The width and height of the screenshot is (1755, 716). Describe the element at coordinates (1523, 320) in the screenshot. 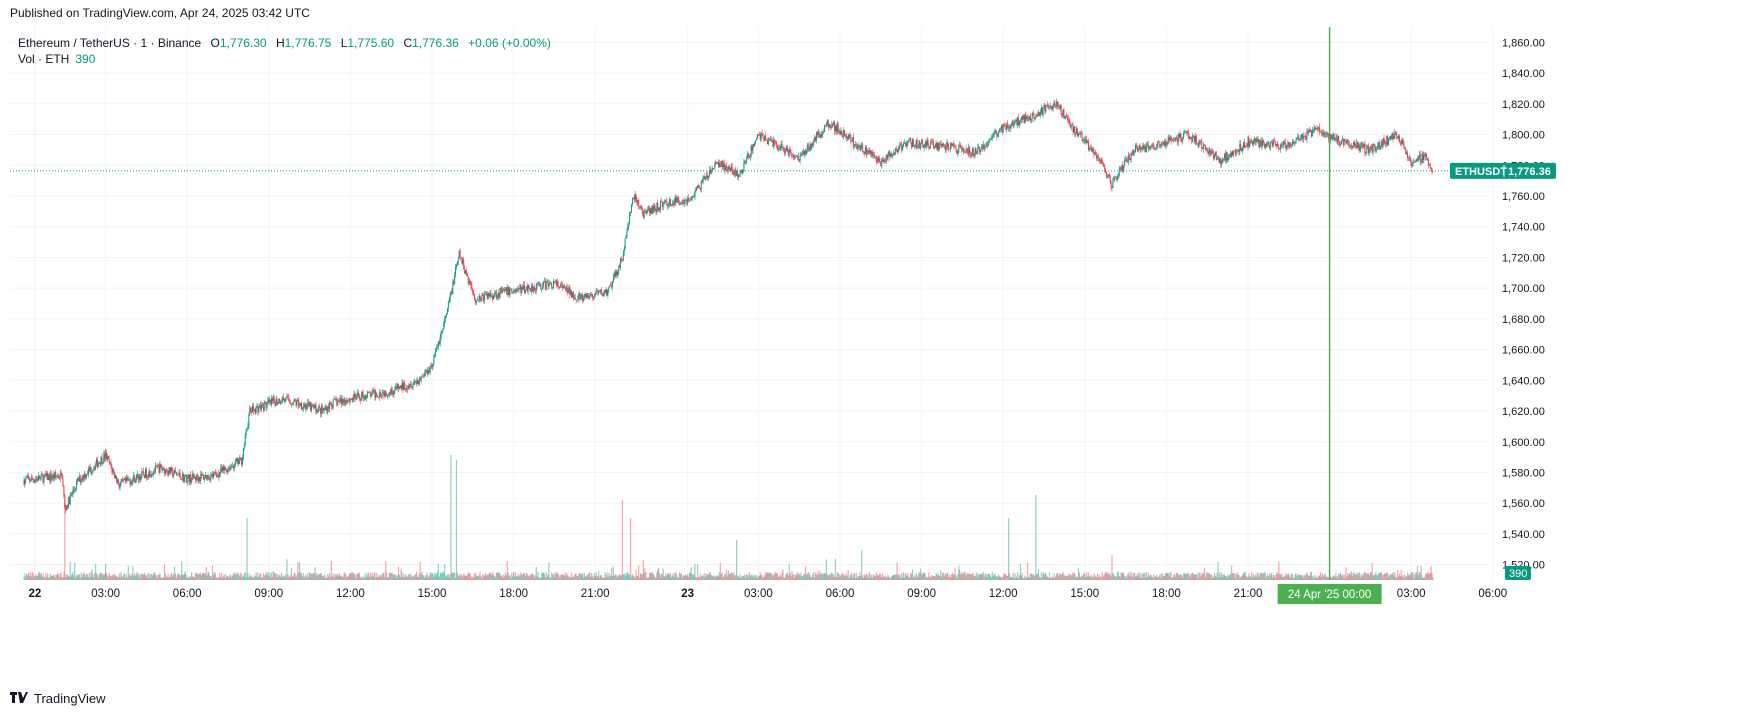

I see `price-tick-label: 1,680.00` at that location.